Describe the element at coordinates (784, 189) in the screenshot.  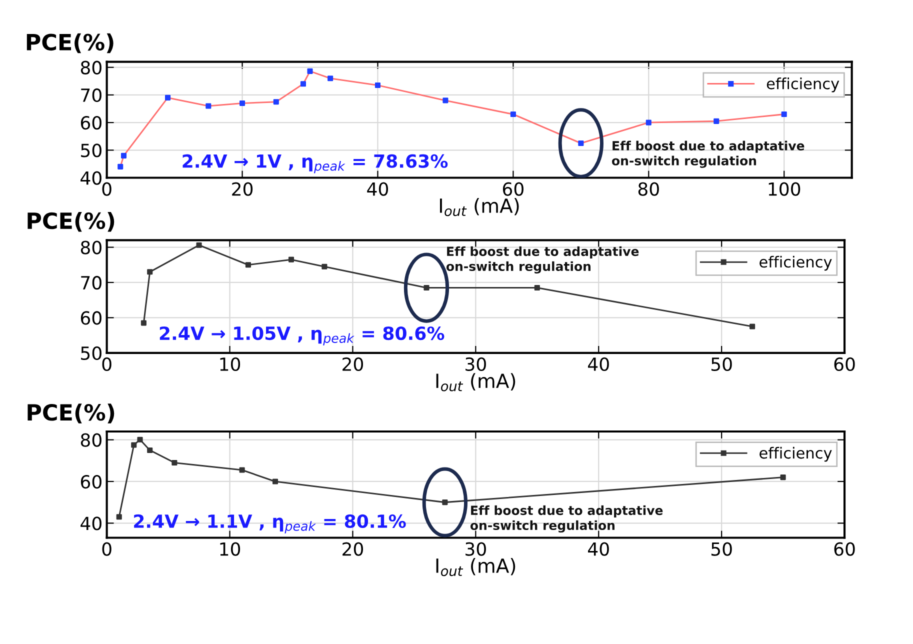
I see `x-tick-label: 100` at that location.